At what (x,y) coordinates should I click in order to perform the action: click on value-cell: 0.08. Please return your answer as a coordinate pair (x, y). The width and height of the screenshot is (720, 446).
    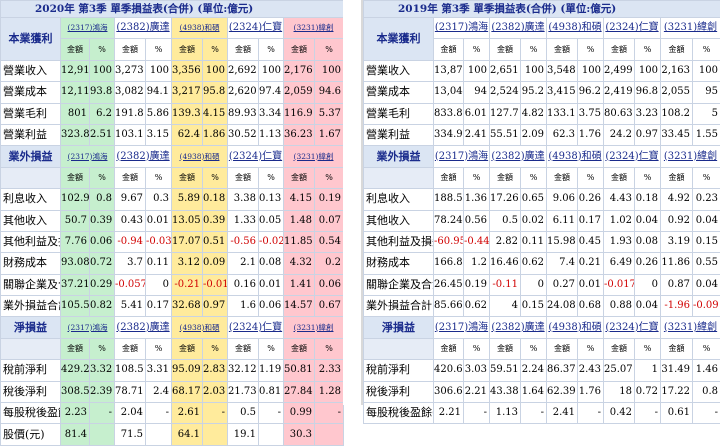
    Looking at the image, I should click on (271, 263).